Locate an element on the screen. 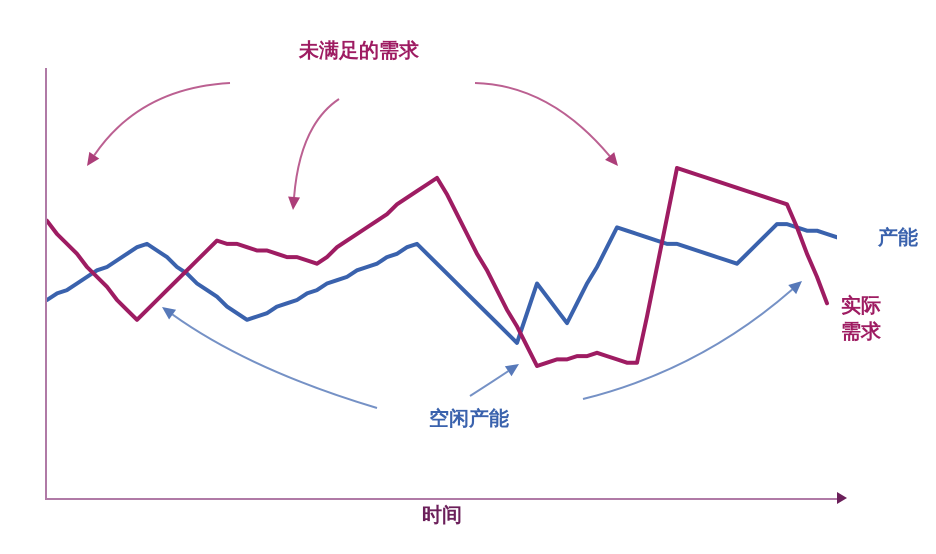 Image resolution: width=936 pixels, height=554 pixels. x-axis-title: 时间 is located at coordinates (442, 514).